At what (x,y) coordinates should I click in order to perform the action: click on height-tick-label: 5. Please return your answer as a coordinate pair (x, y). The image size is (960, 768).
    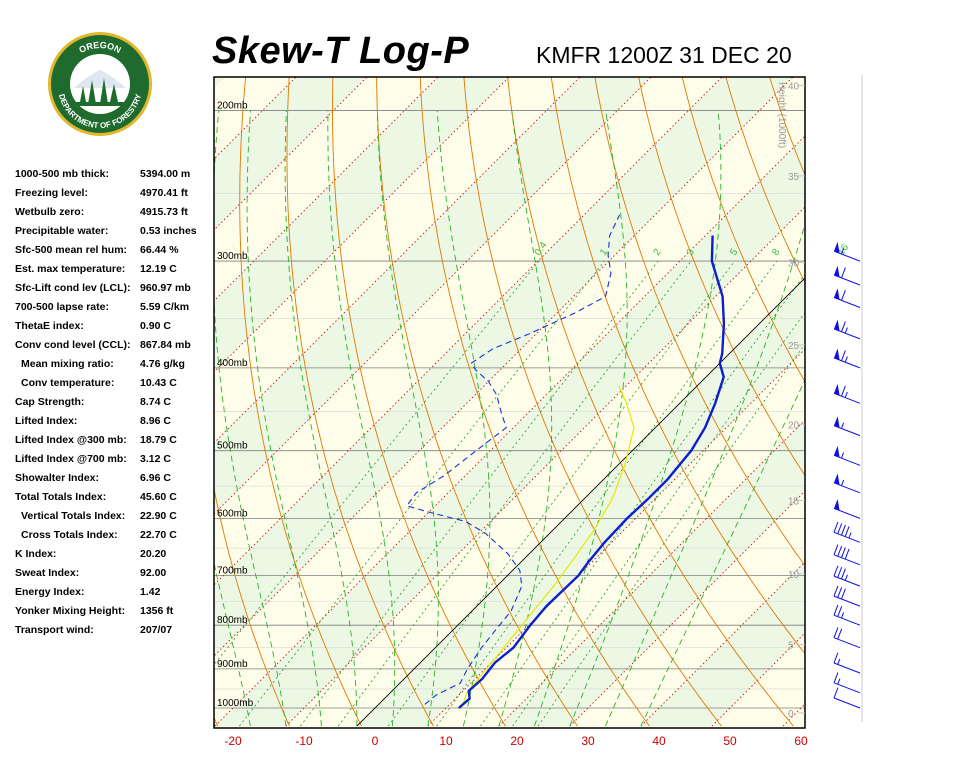
    Looking at the image, I should click on (791, 646).